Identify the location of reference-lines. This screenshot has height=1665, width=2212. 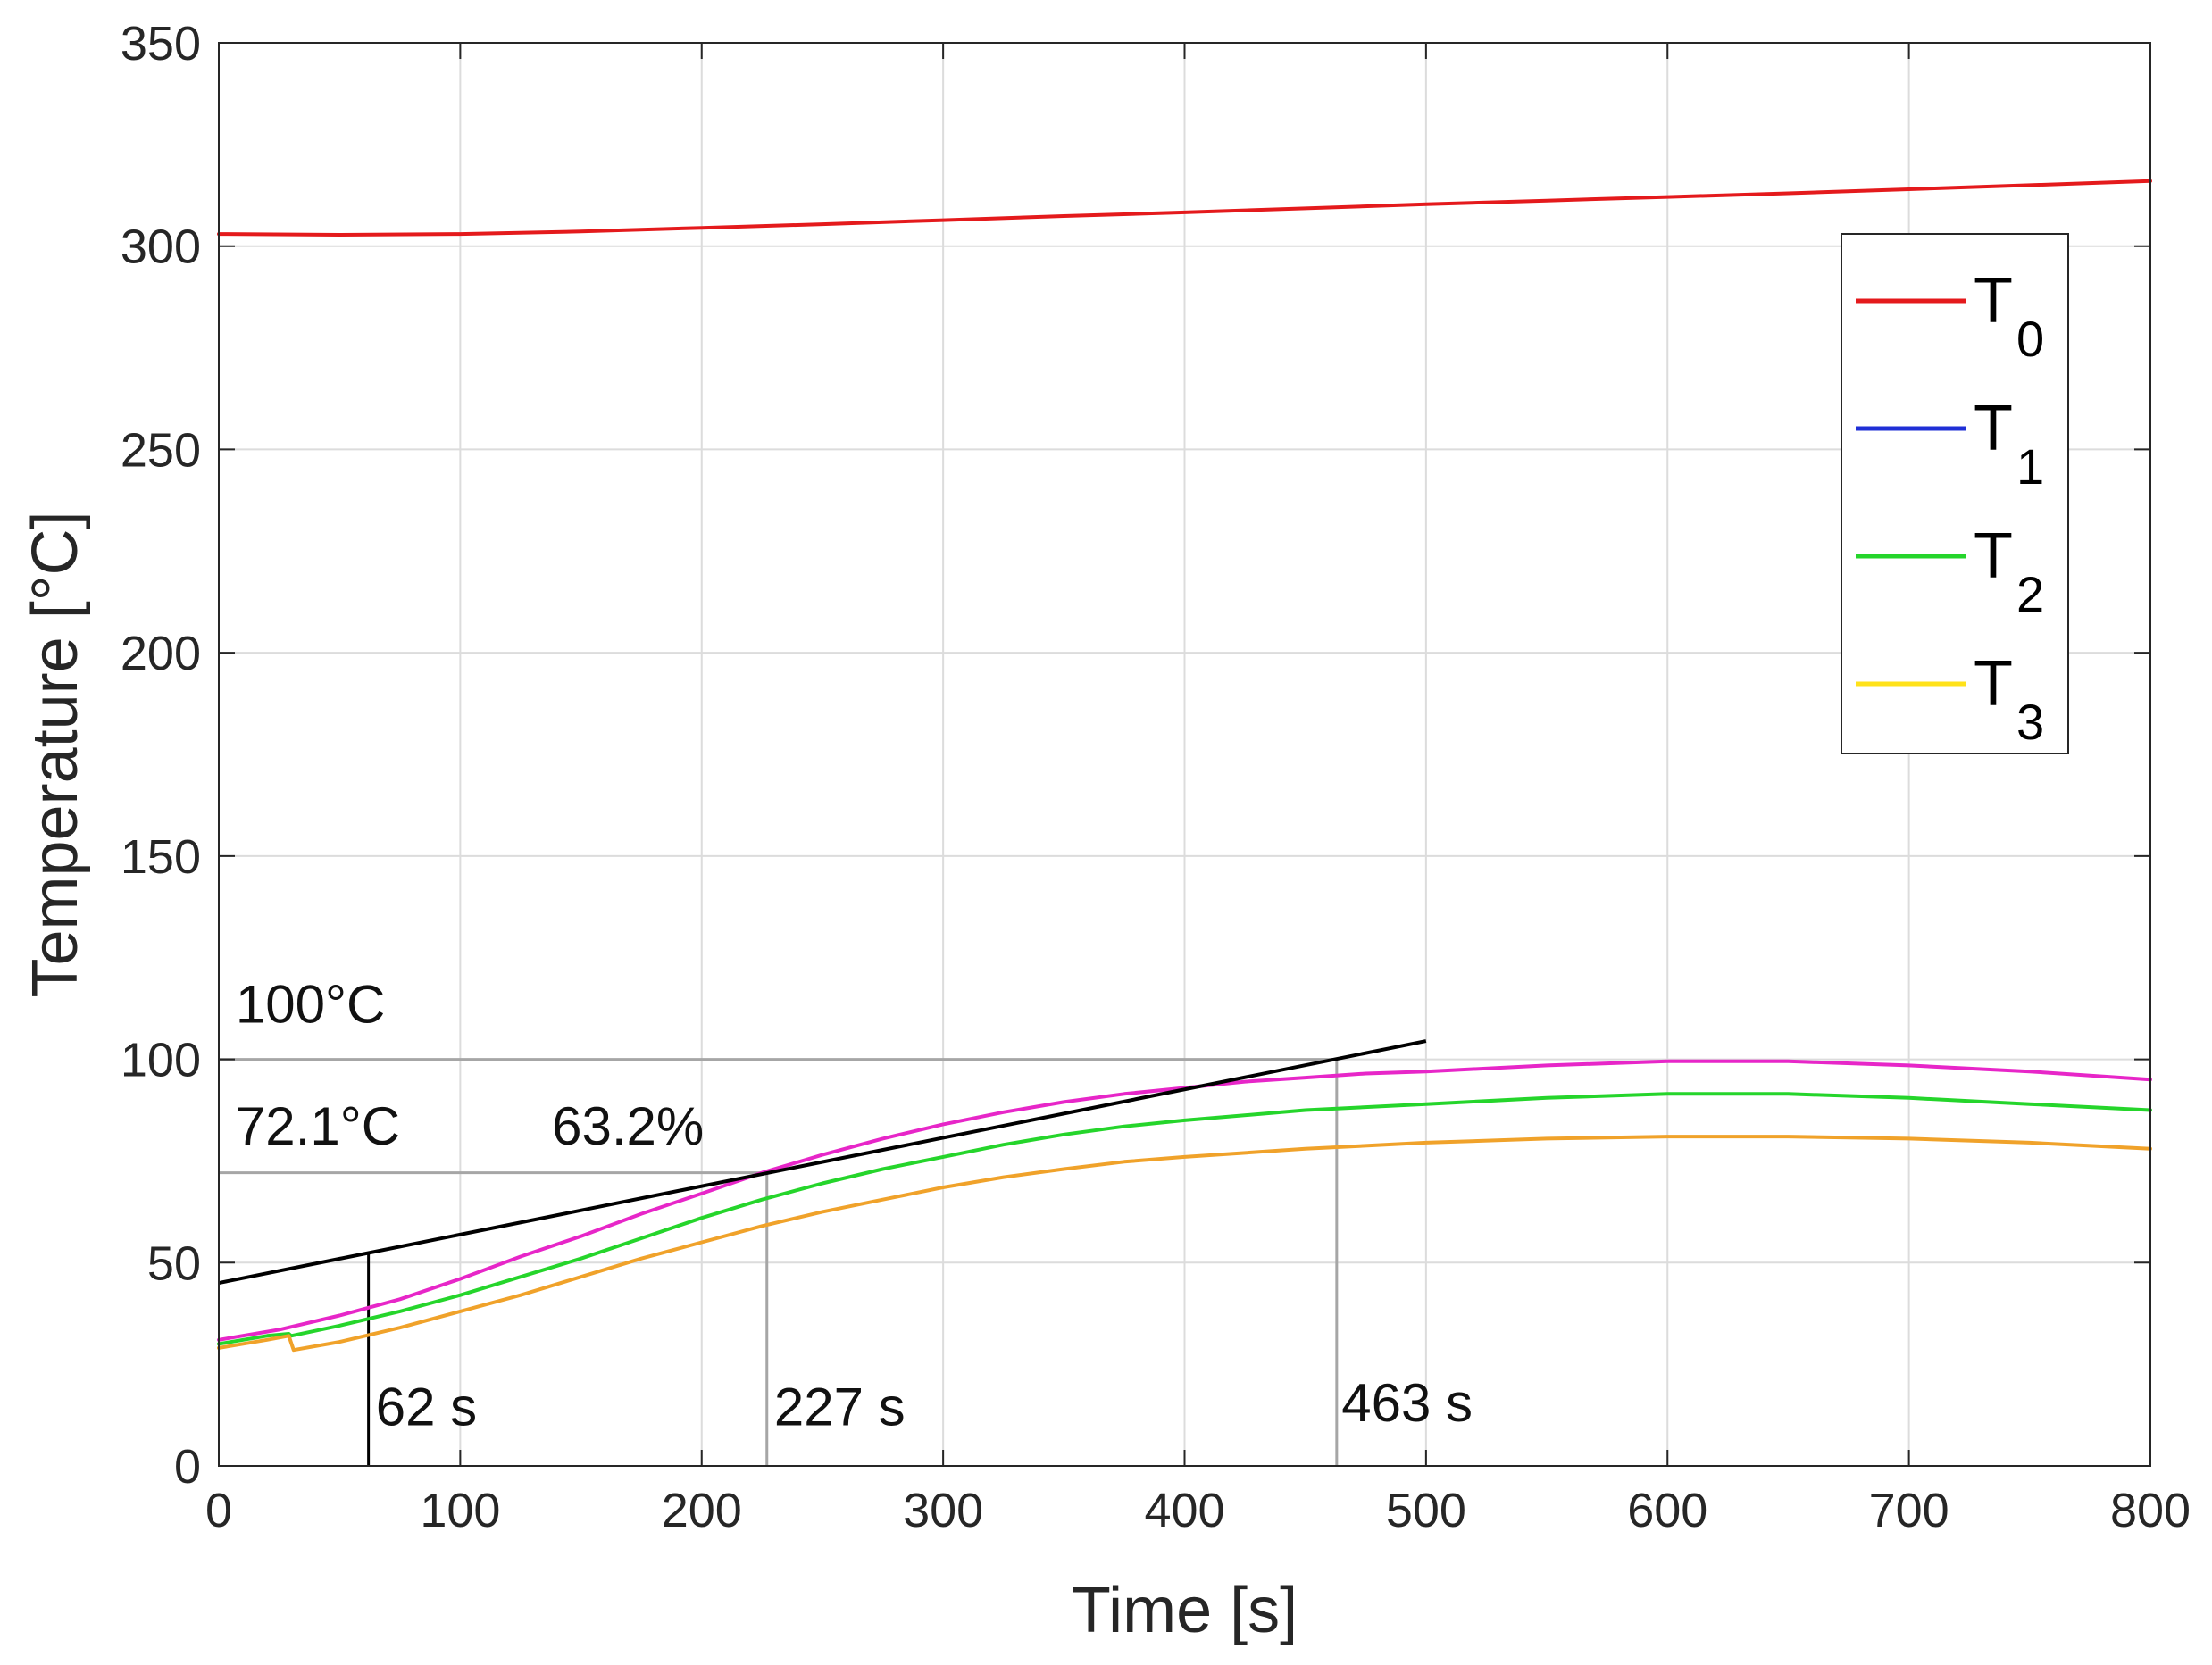
(779, 1262).